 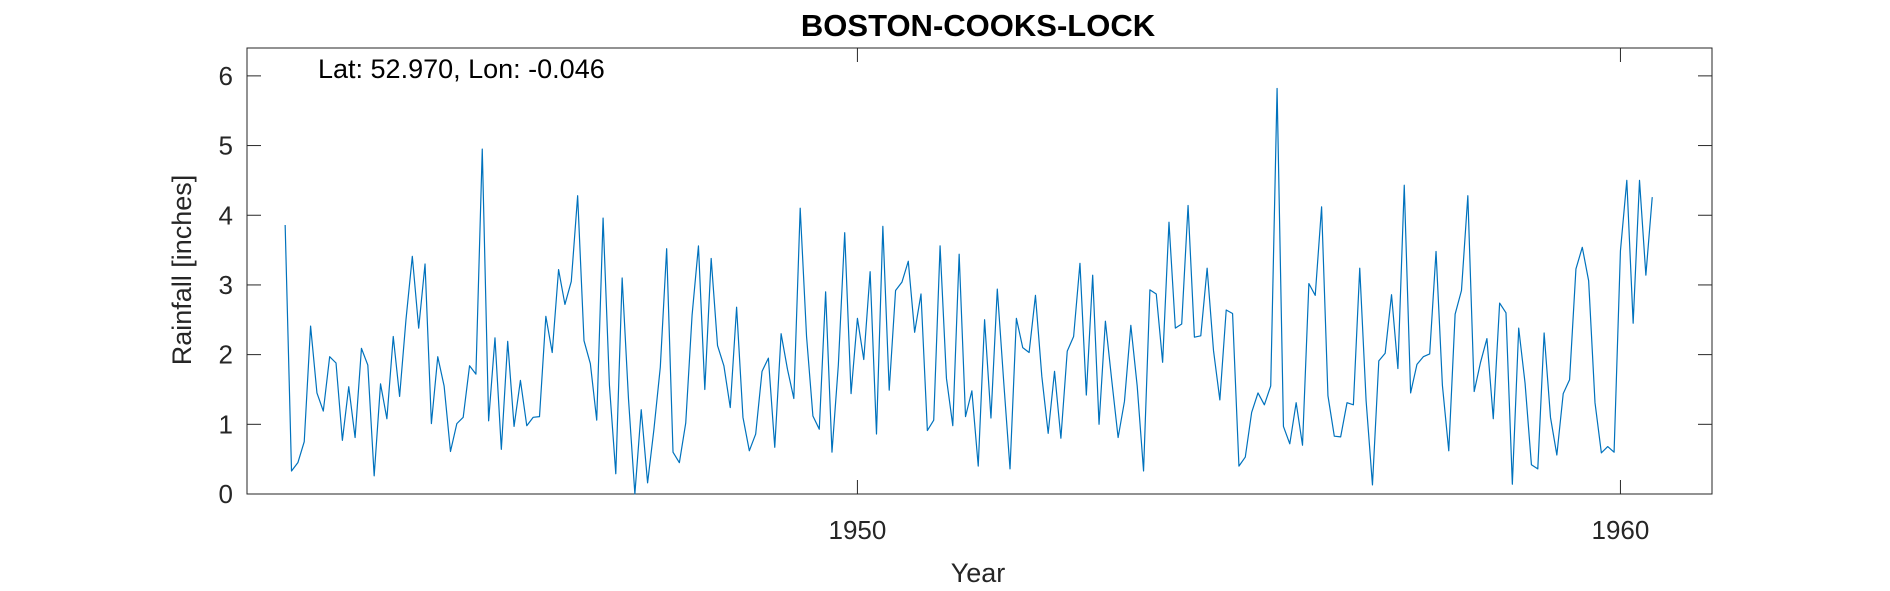 What do you see at coordinates (226, 215) in the screenshot?
I see `y-tick-label: 4` at bounding box center [226, 215].